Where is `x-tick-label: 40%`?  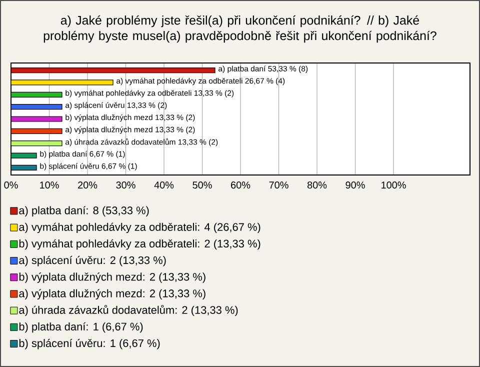 x-tick-label: 40% is located at coordinates (164, 185).